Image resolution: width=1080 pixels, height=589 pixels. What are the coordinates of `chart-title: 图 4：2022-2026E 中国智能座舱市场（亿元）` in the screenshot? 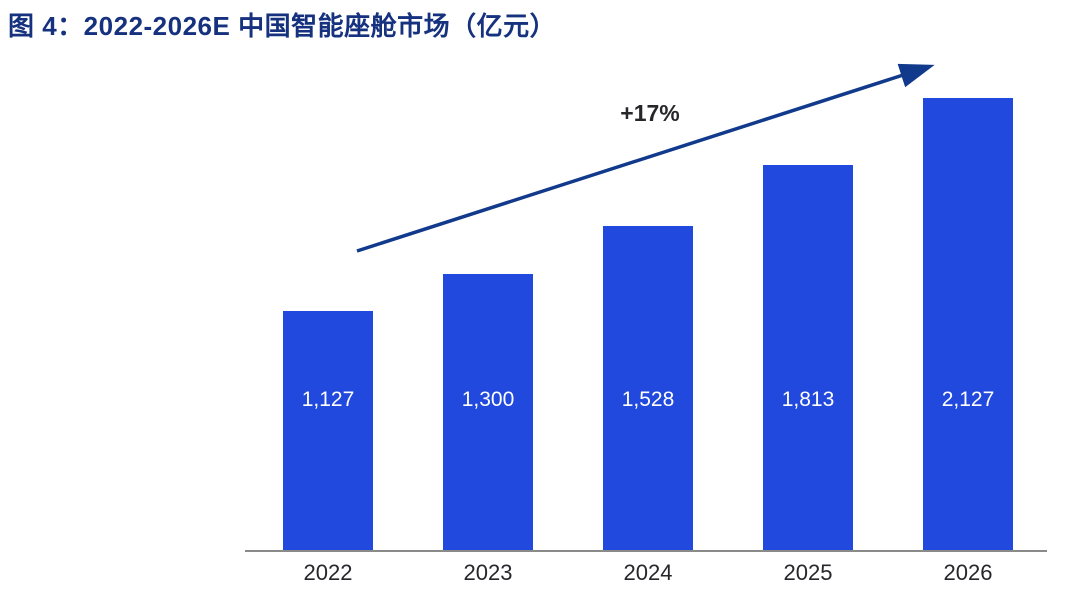 It's located at (282, 26).